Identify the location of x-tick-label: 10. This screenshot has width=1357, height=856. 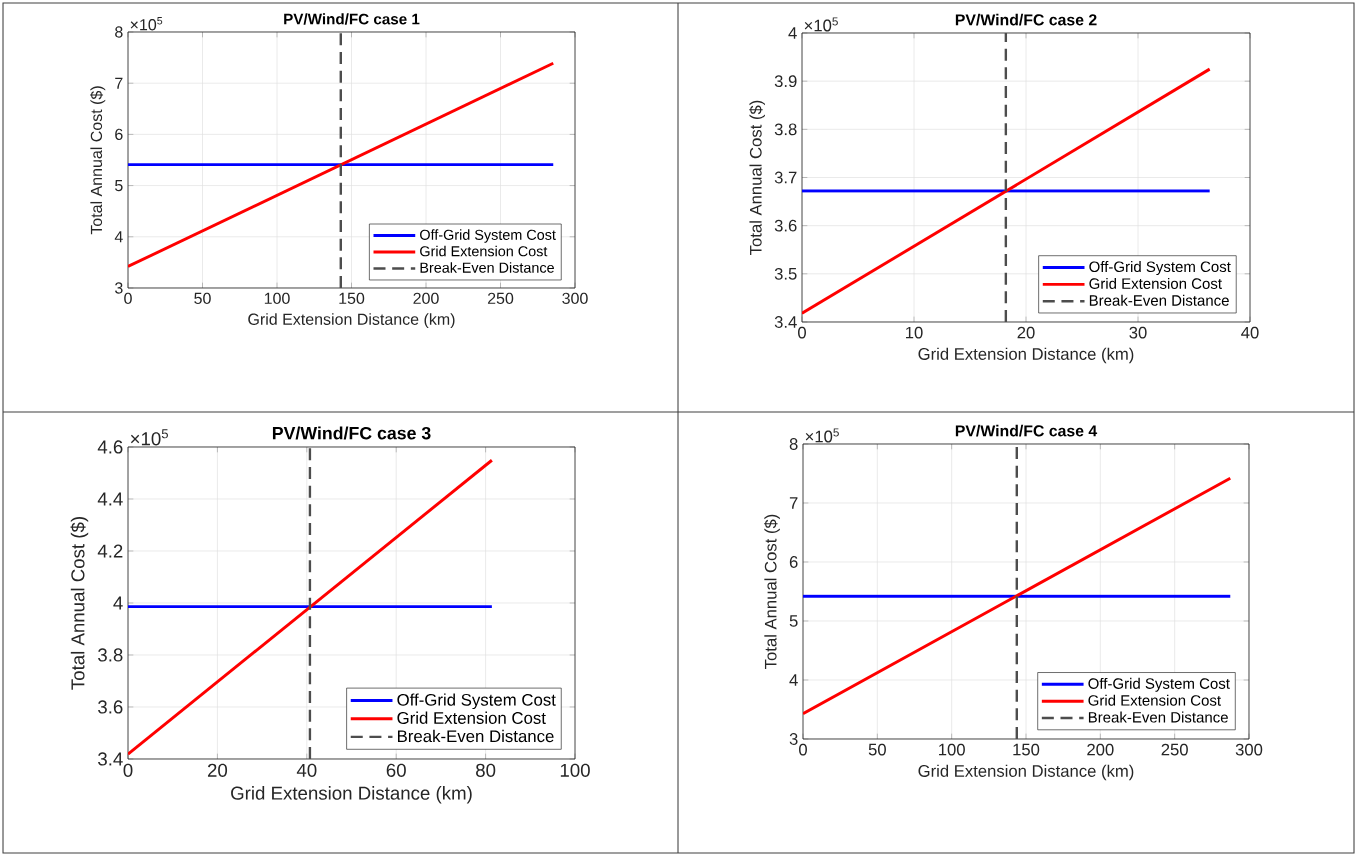
(914, 332).